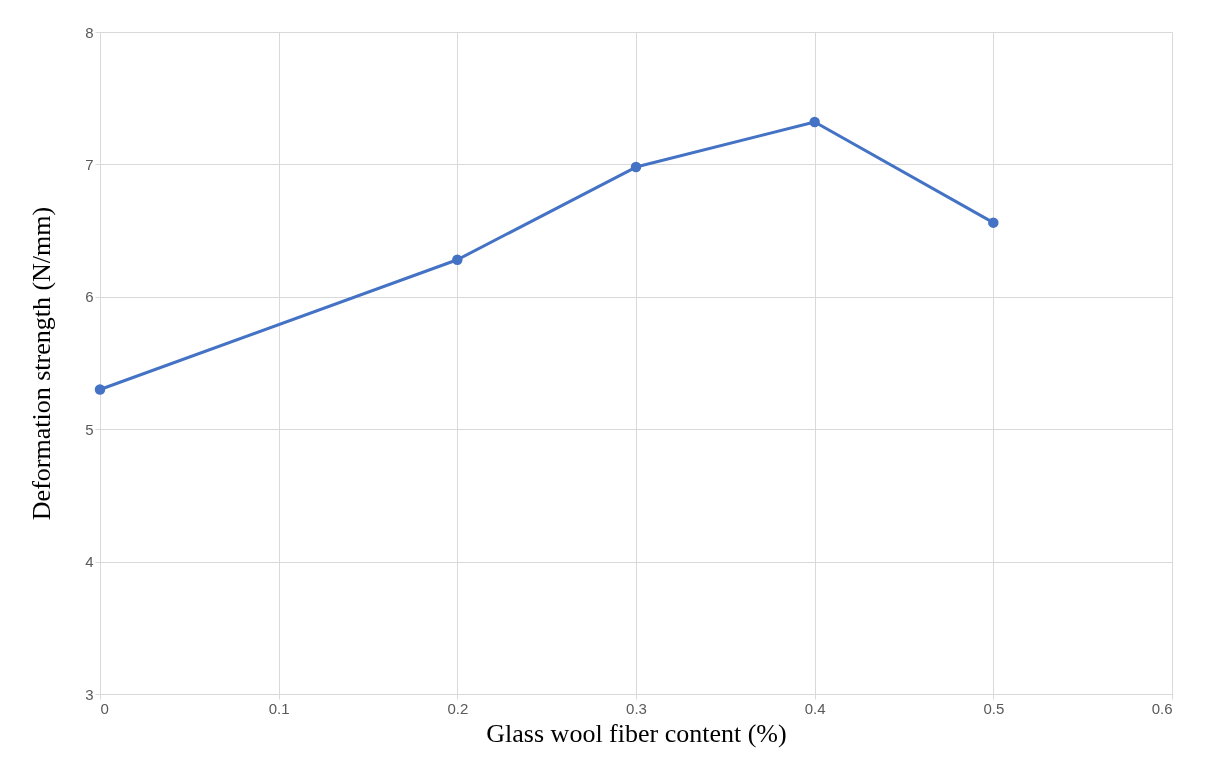  I want to click on y-axis-title: Deformation strength (N/mm), so click(42, 363).